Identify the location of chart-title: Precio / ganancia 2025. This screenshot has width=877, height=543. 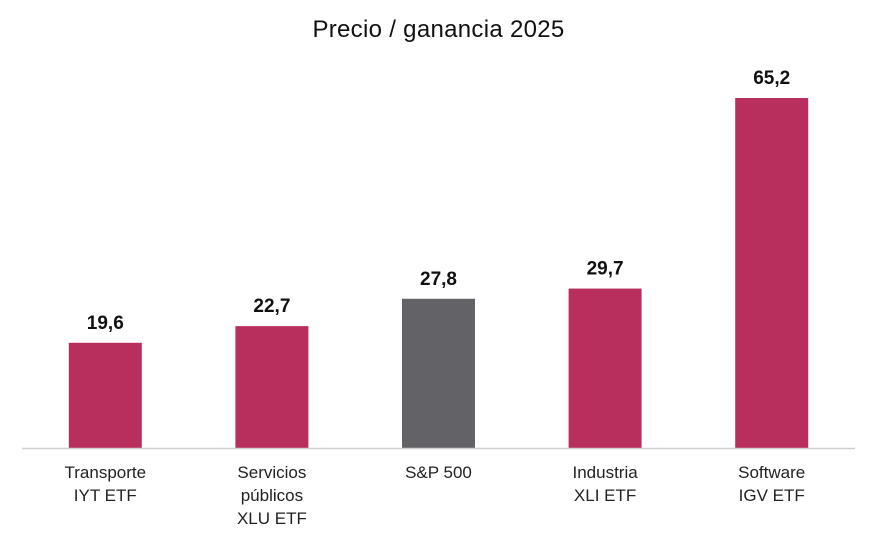
(438, 29).